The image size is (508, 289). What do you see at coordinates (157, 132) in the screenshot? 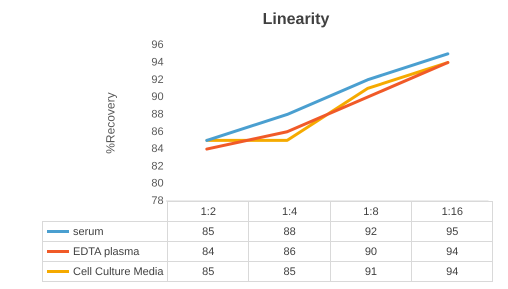
I see `y-tick-label: 86` at bounding box center [157, 132].